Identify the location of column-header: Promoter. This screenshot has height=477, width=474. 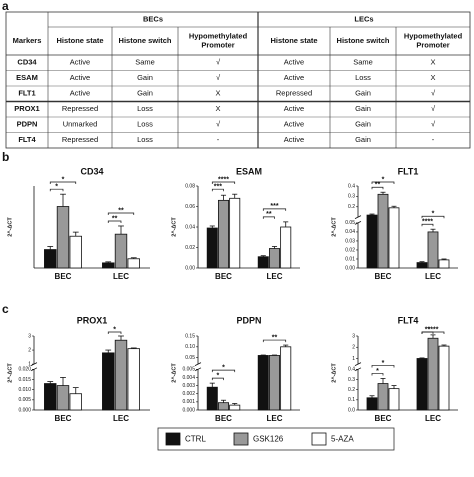
(432, 44).